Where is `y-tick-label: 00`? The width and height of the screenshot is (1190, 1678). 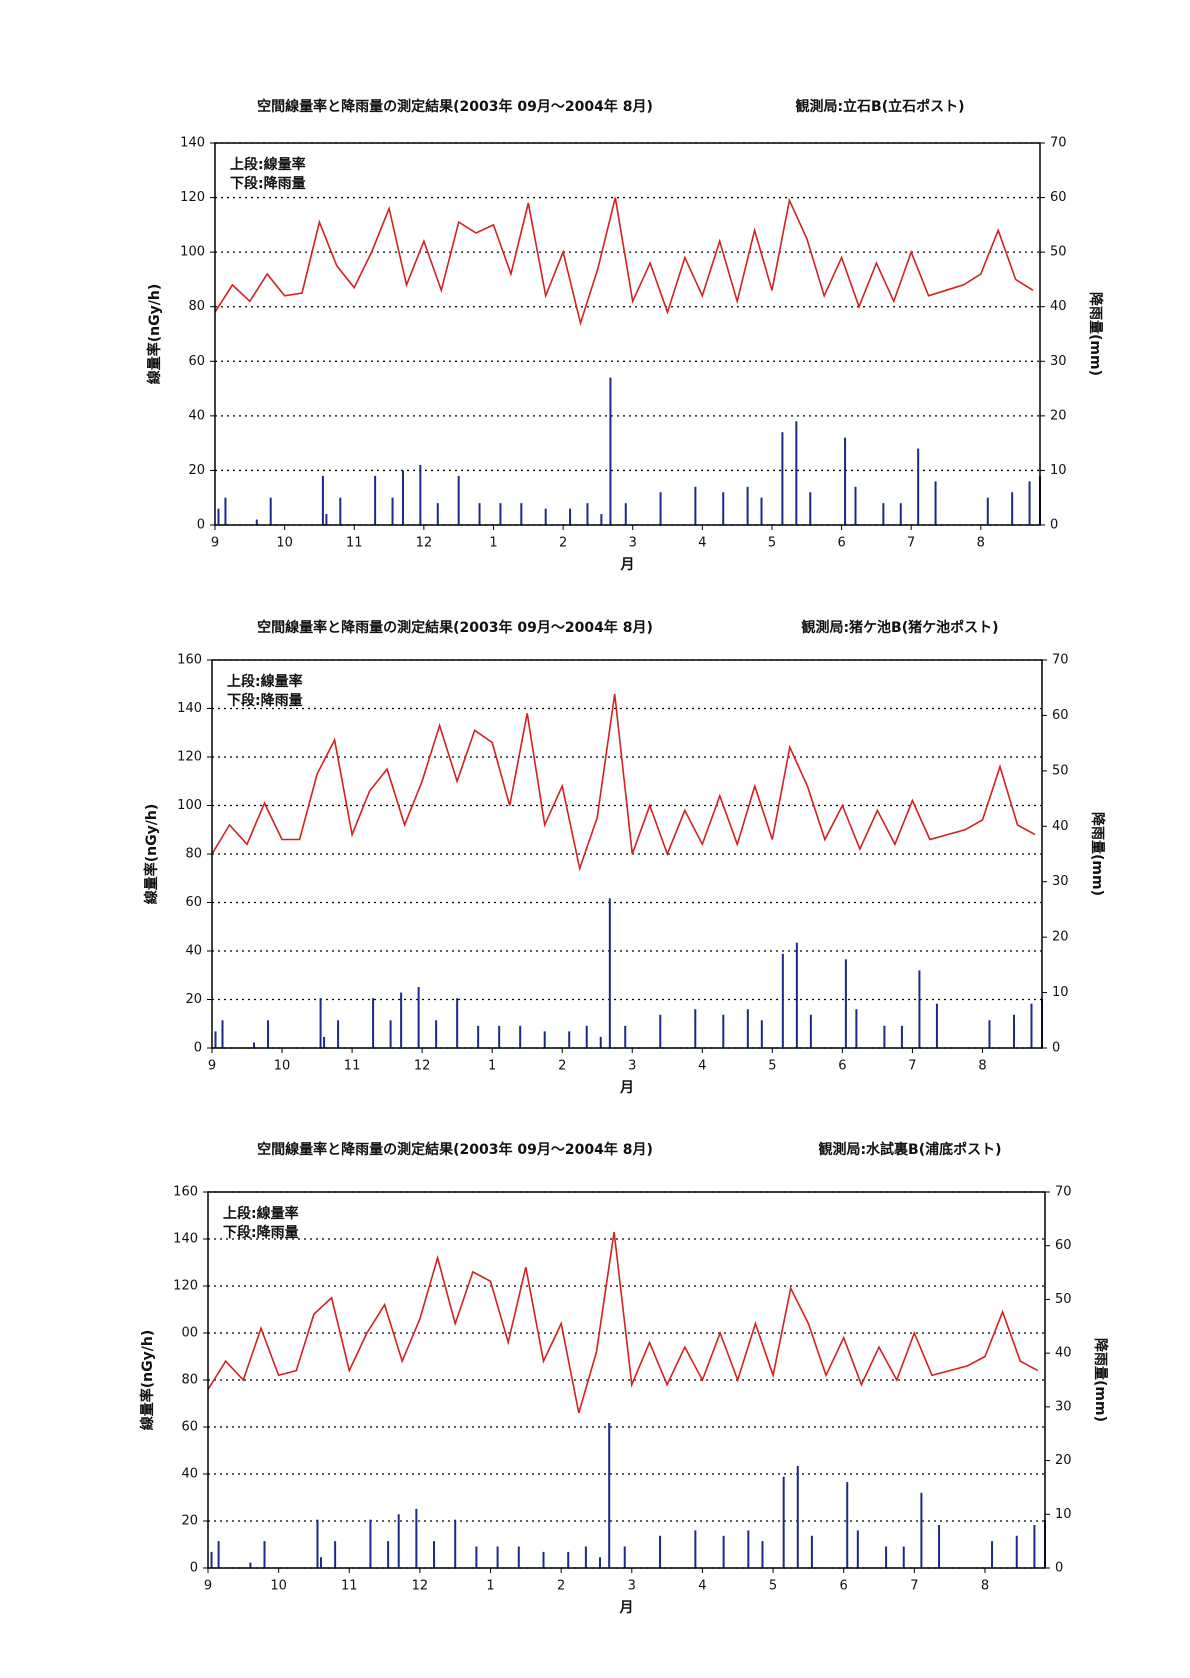 y-tick-label: 00 is located at coordinates (189, 1333).